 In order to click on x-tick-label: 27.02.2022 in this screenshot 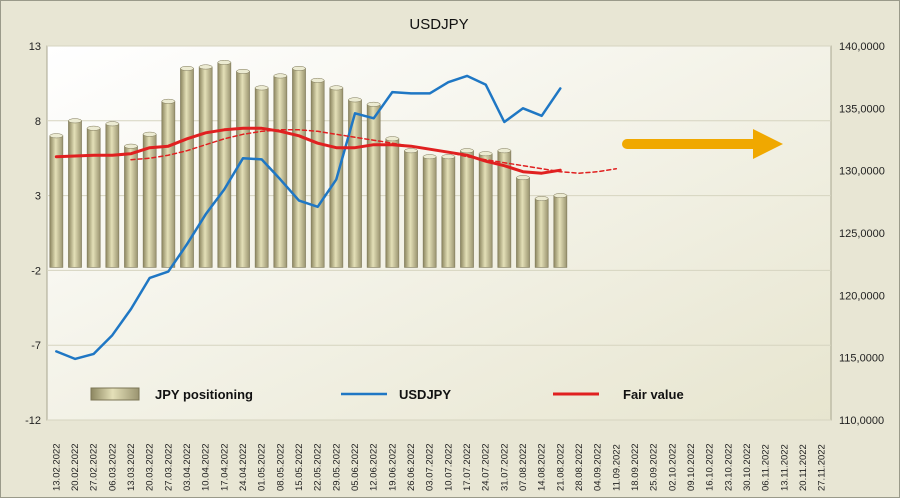, I will do `click(94, 467)`.